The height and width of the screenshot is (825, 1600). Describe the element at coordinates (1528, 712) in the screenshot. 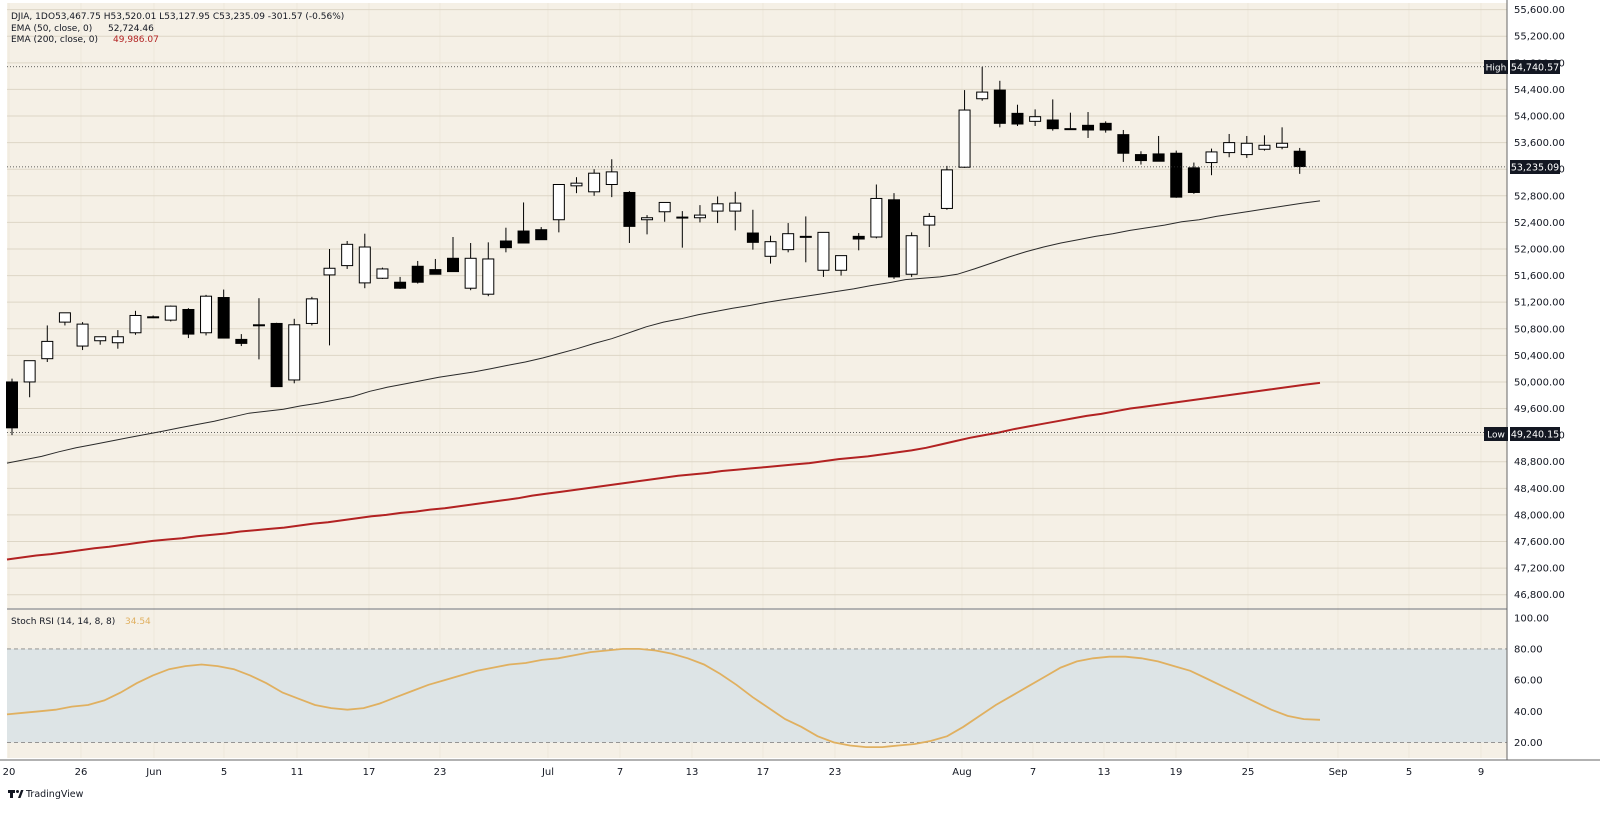

I see `stoch-tick-label: 40.00` at that location.